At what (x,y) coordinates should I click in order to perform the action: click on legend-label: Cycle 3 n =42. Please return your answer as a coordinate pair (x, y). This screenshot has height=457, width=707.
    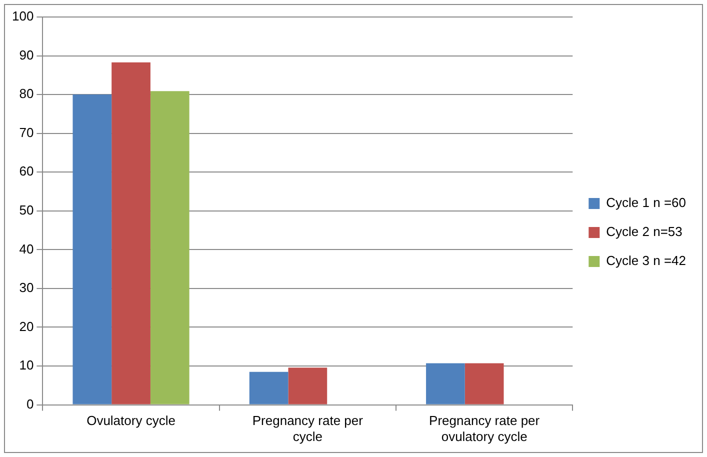
    Looking at the image, I should click on (646, 260).